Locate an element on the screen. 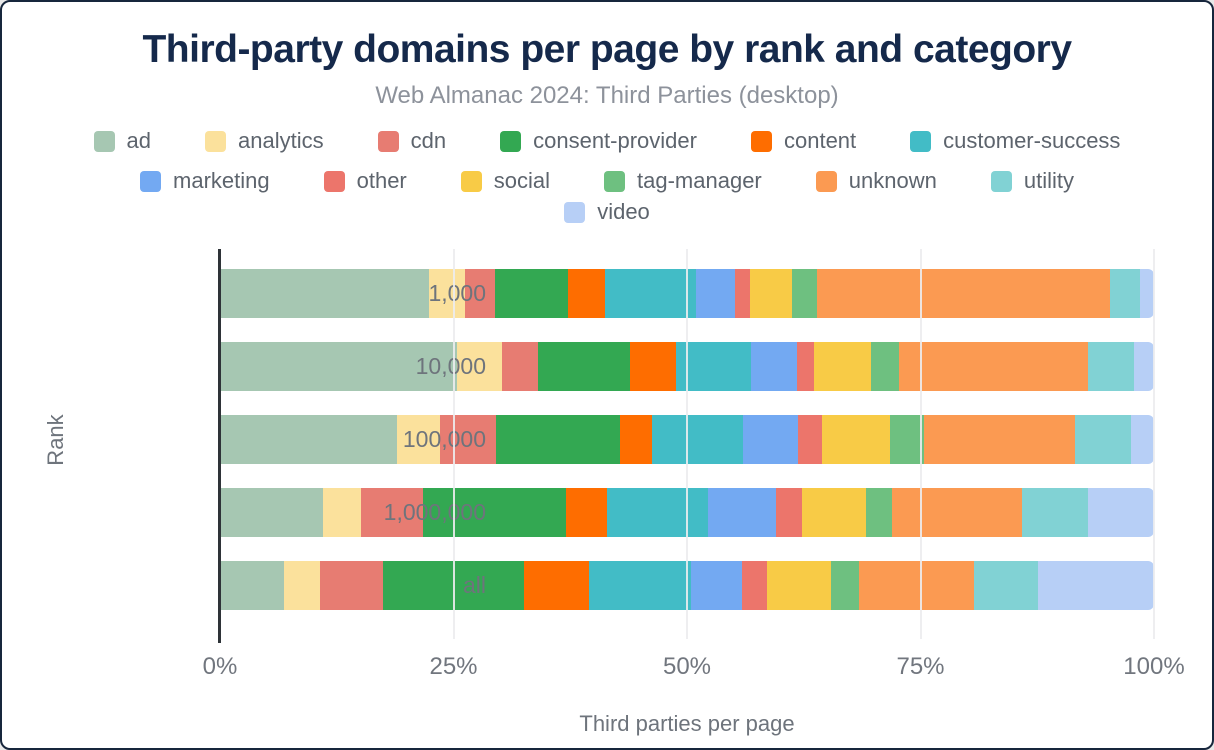 This screenshot has width=1214, height=750. legend-label: cdn is located at coordinates (428, 140).